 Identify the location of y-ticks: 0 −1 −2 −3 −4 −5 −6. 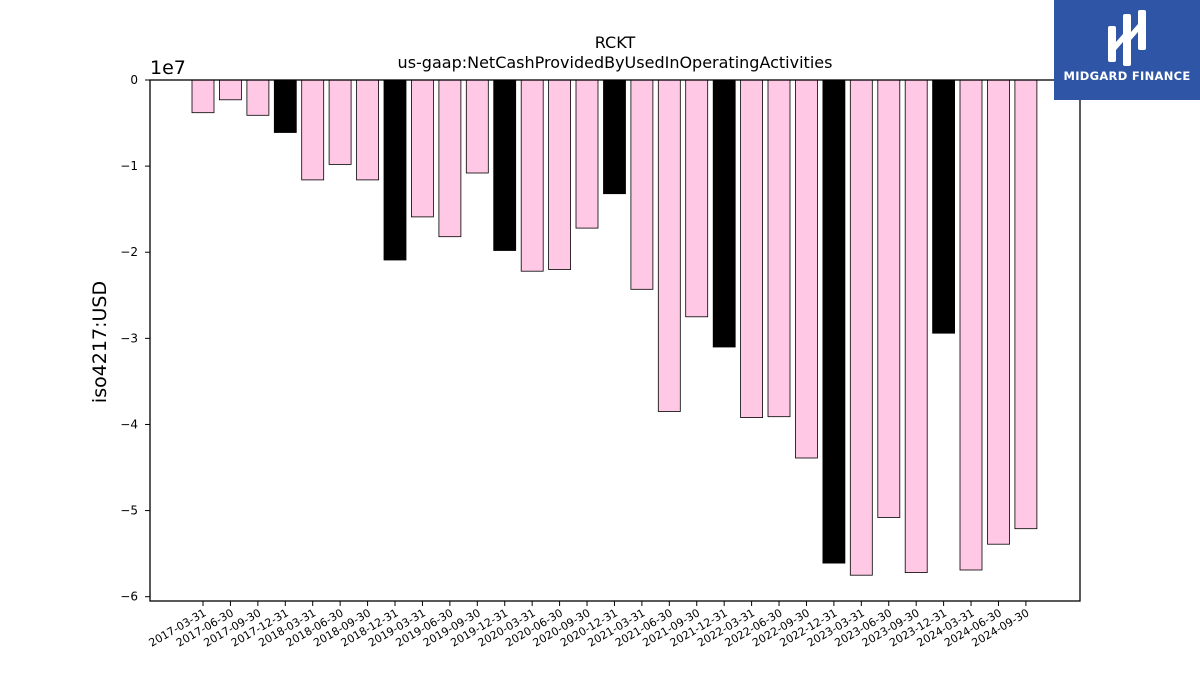
(135, 338).